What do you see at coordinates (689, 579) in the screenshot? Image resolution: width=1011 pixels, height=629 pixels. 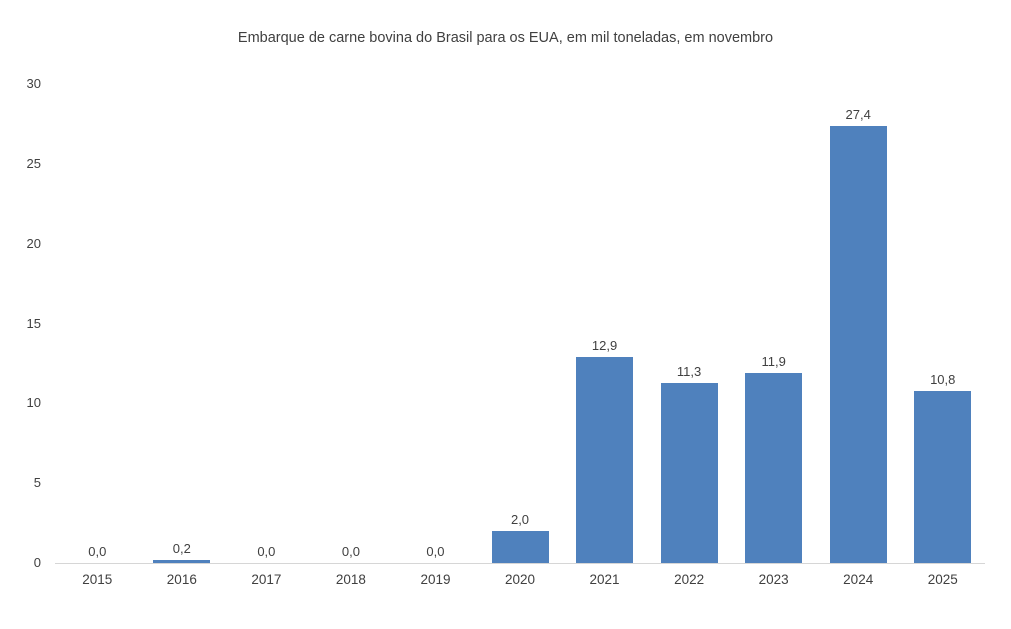 I see `x-tick-label: 2022` at bounding box center [689, 579].